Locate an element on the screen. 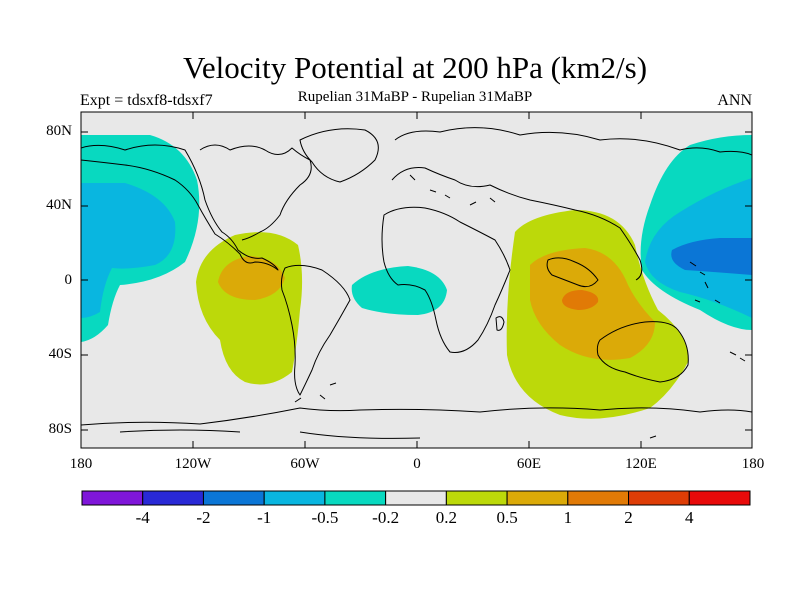 Image resolution: width=800 pixels, height=600 pixels. colorbar-label: 1 is located at coordinates (568, 517).